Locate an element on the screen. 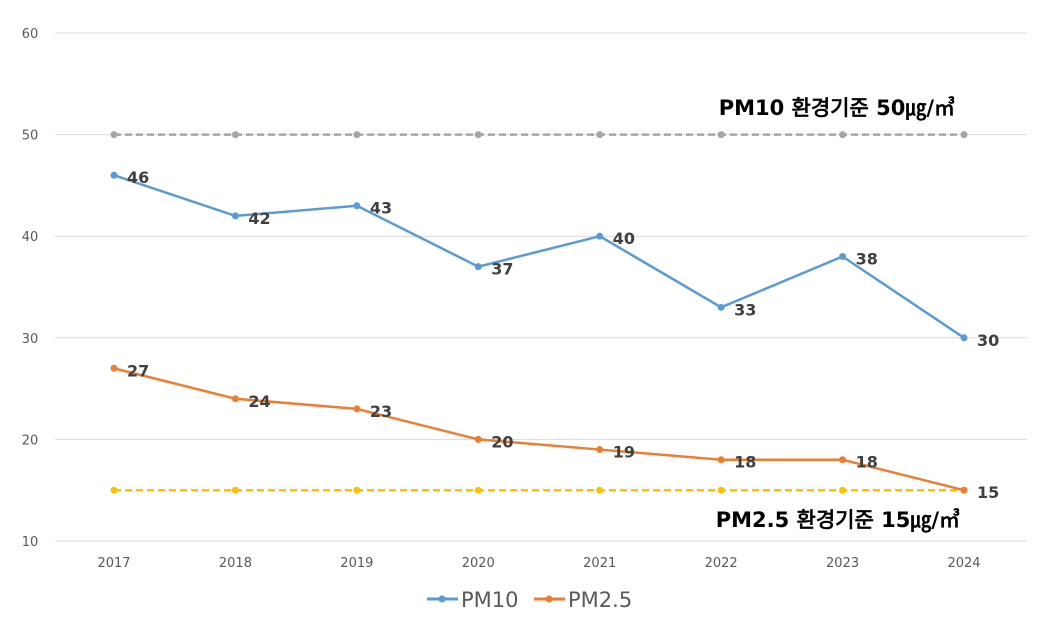 The height and width of the screenshot is (634, 1044). data-label: 37 is located at coordinates (502, 269).